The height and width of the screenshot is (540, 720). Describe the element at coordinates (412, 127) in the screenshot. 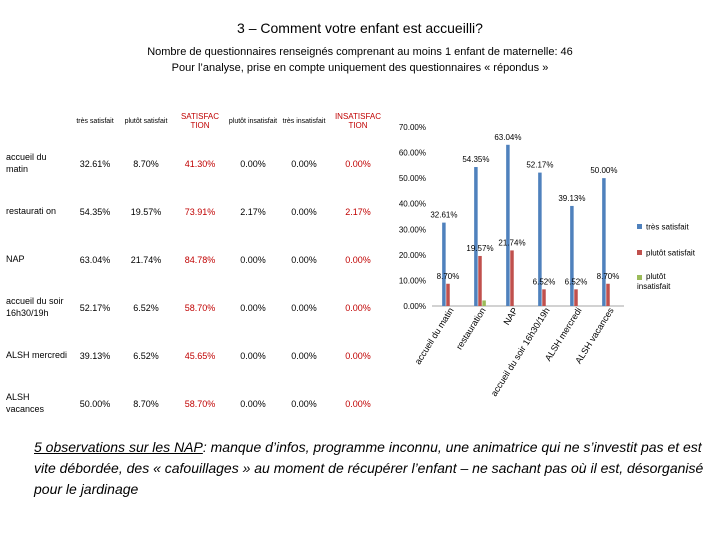

I see `y-tick-label: 70.00%` at that location.